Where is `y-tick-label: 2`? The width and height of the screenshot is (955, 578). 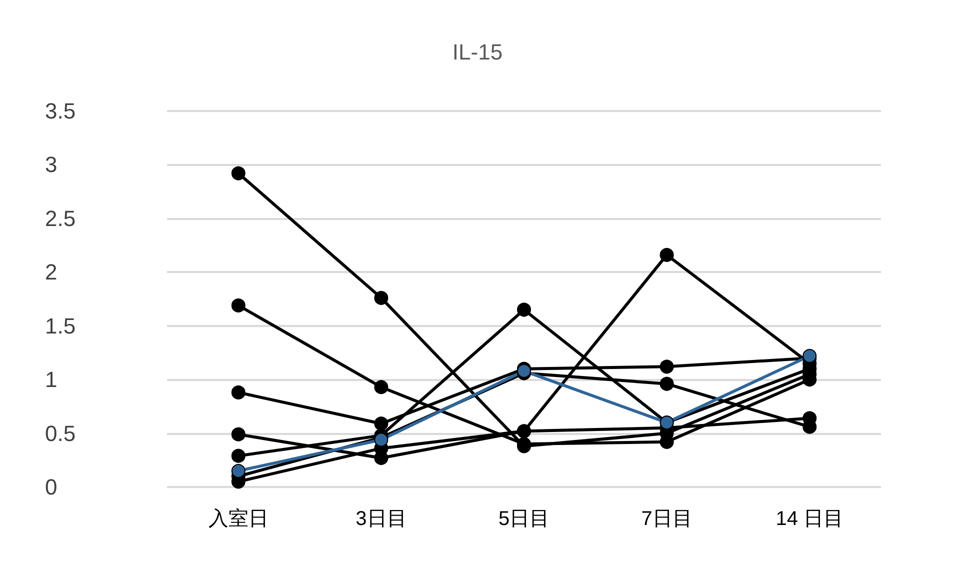
y-tick-label: 2 is located at coordinates (51, 272).